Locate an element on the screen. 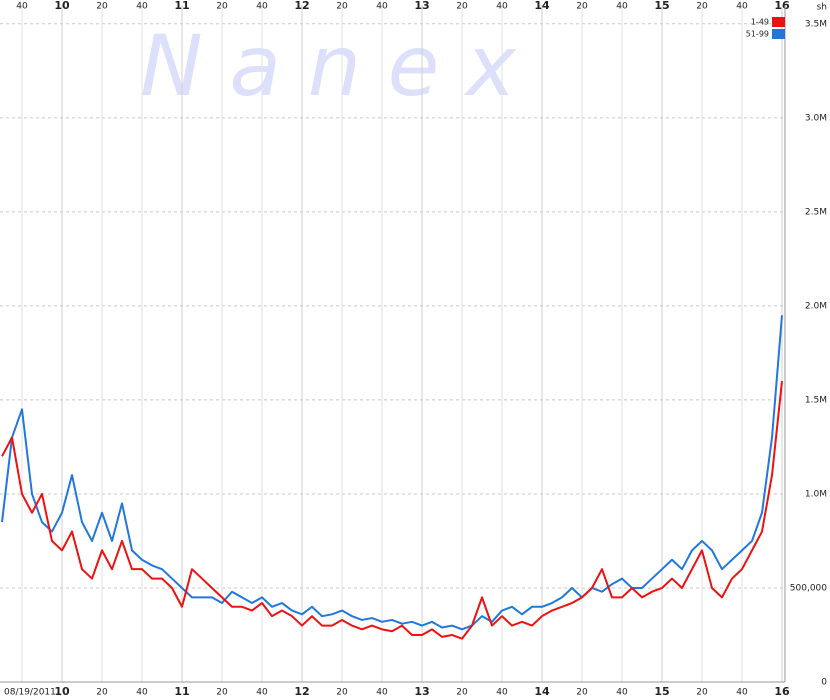  y-tick-label: 1.0M is located at coordinates (816, 494).